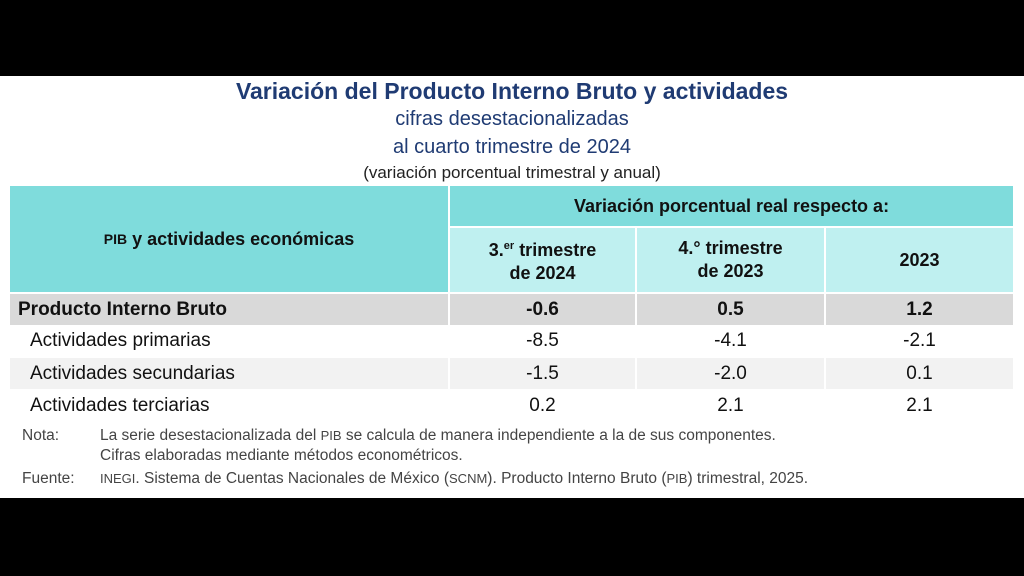 Image resolution: width=1024 pixels, height=576 pixels. I want to click on row-value: 1.2, so click(919, 309).